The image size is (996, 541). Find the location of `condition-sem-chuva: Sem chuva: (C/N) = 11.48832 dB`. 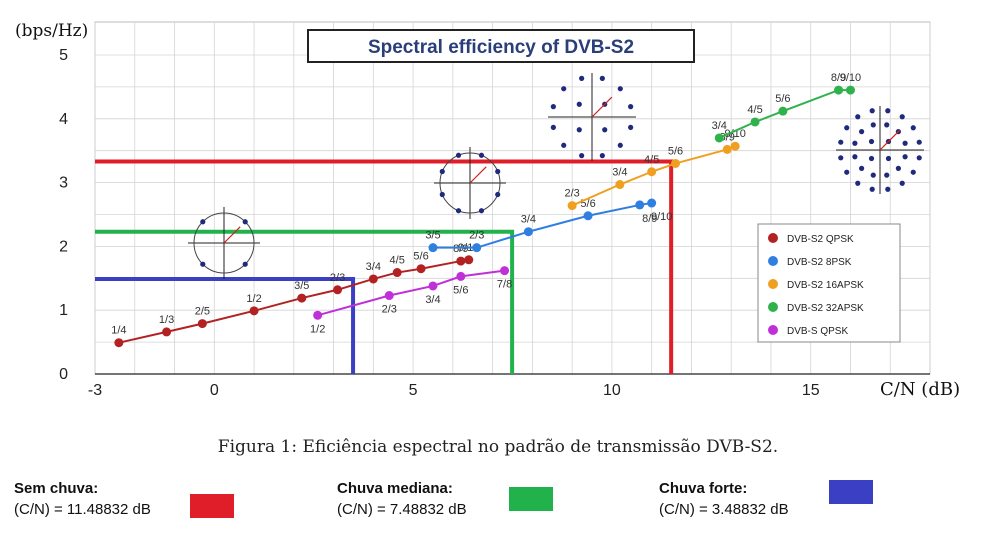

condition-sem-chuva: Sem chuva: (C/N) = 11.48832 dB is located at coordinates (82, 499).